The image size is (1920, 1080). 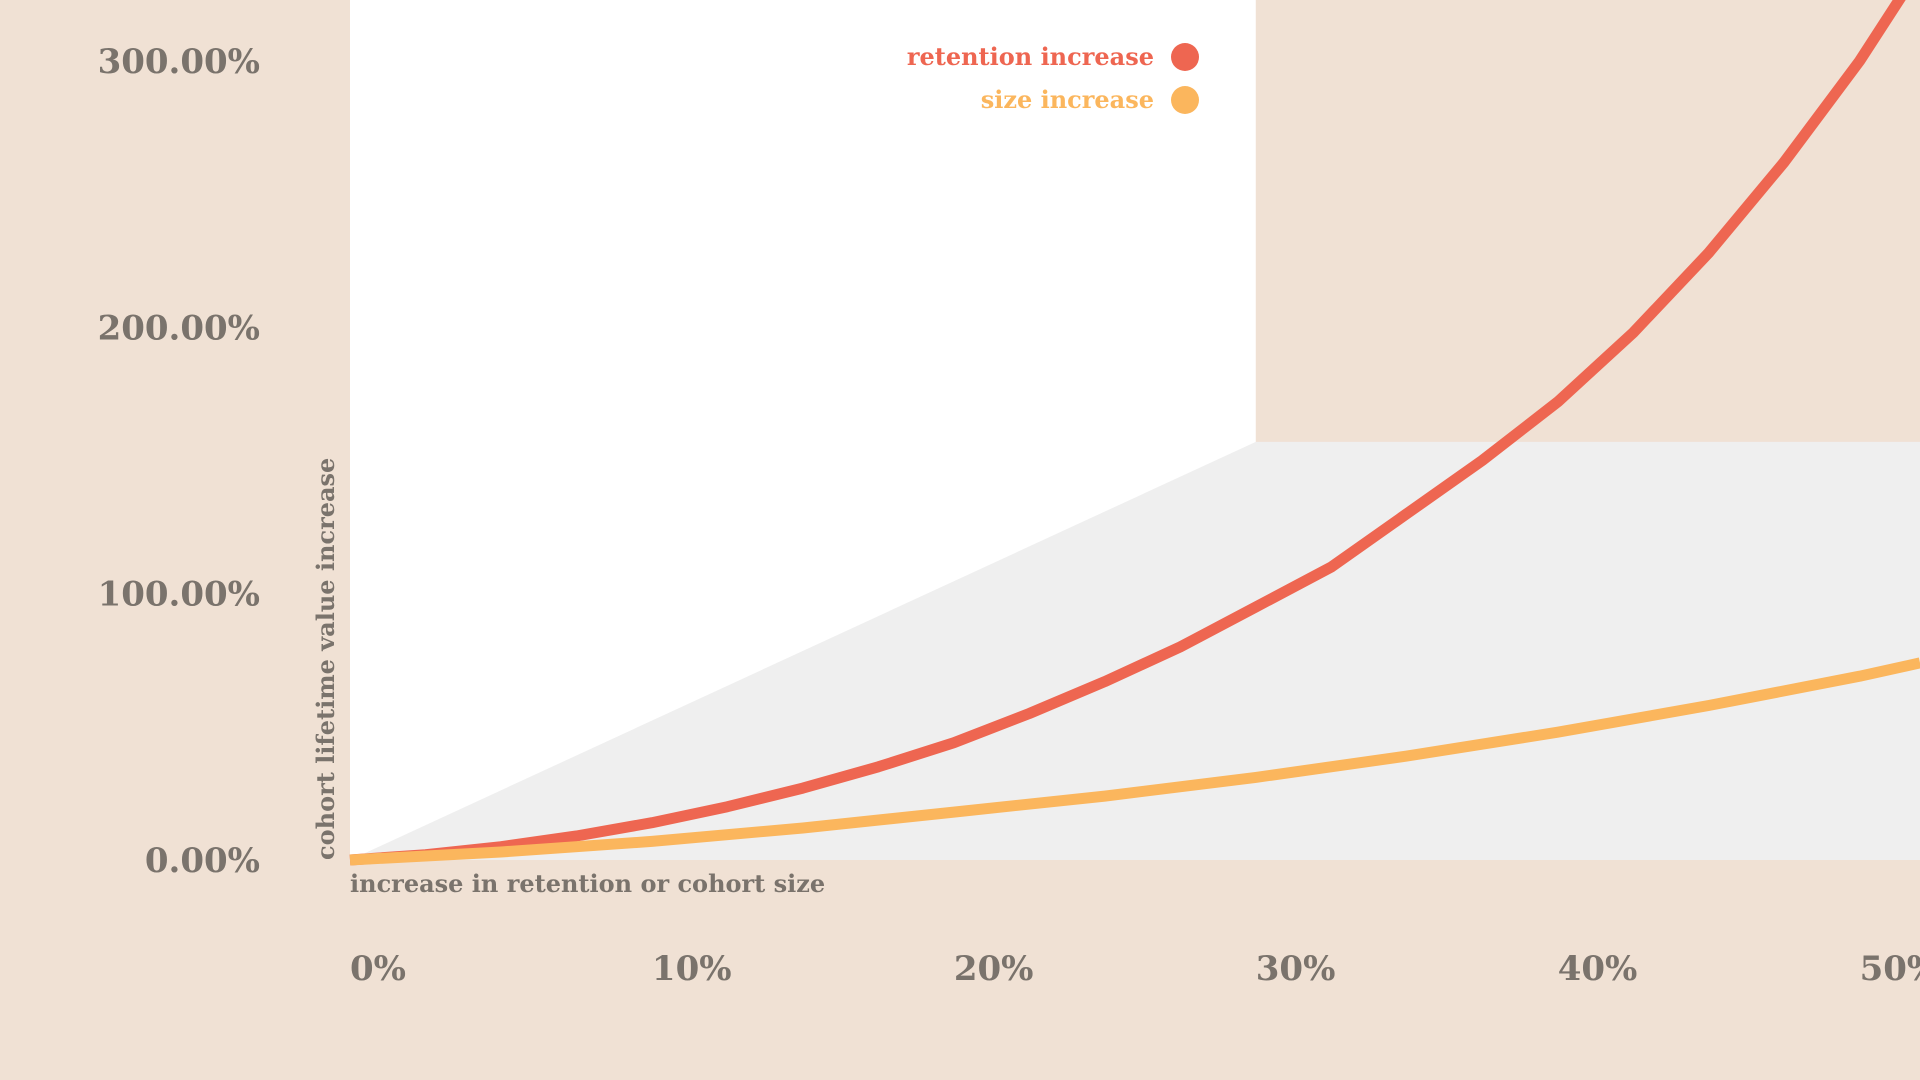 I want to click on y-tick-label: 300.00%, so click(x=179, y=62).